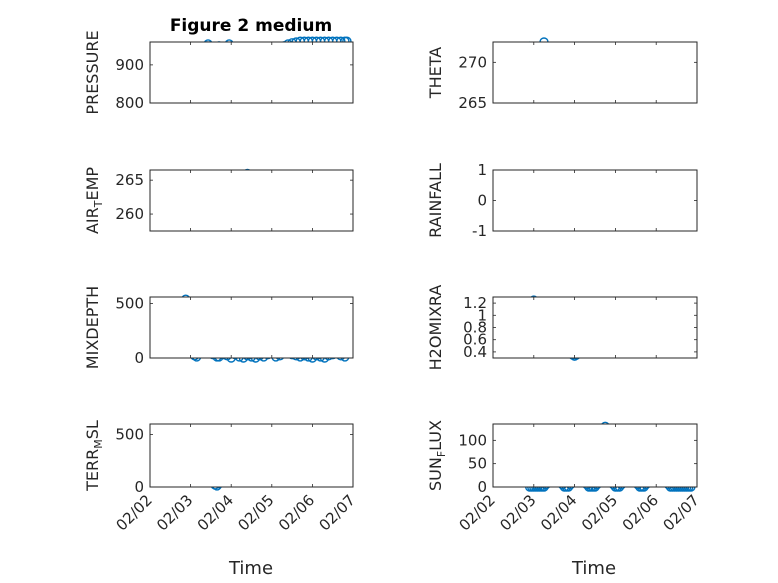  I want to click on subplot-mixdepth: 0 500 MIXDEPTH, so click(218, 327).